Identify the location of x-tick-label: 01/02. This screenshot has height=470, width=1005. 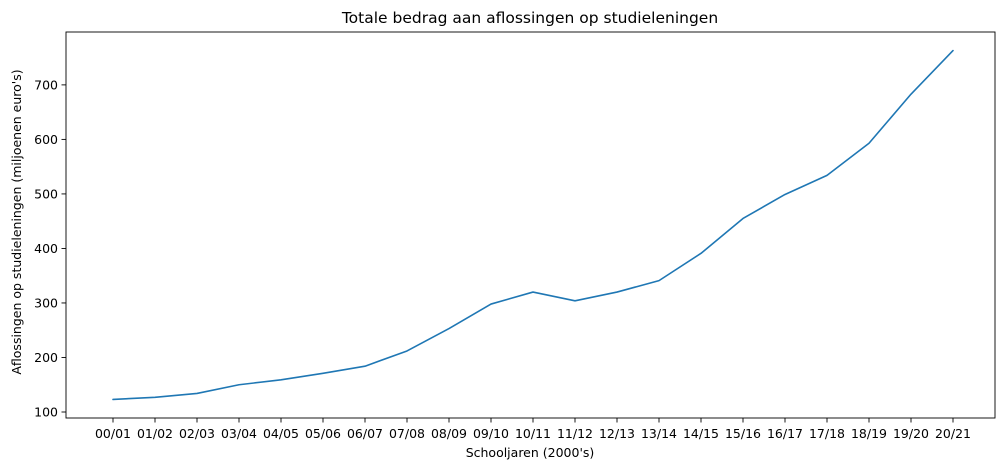
(155, 433).